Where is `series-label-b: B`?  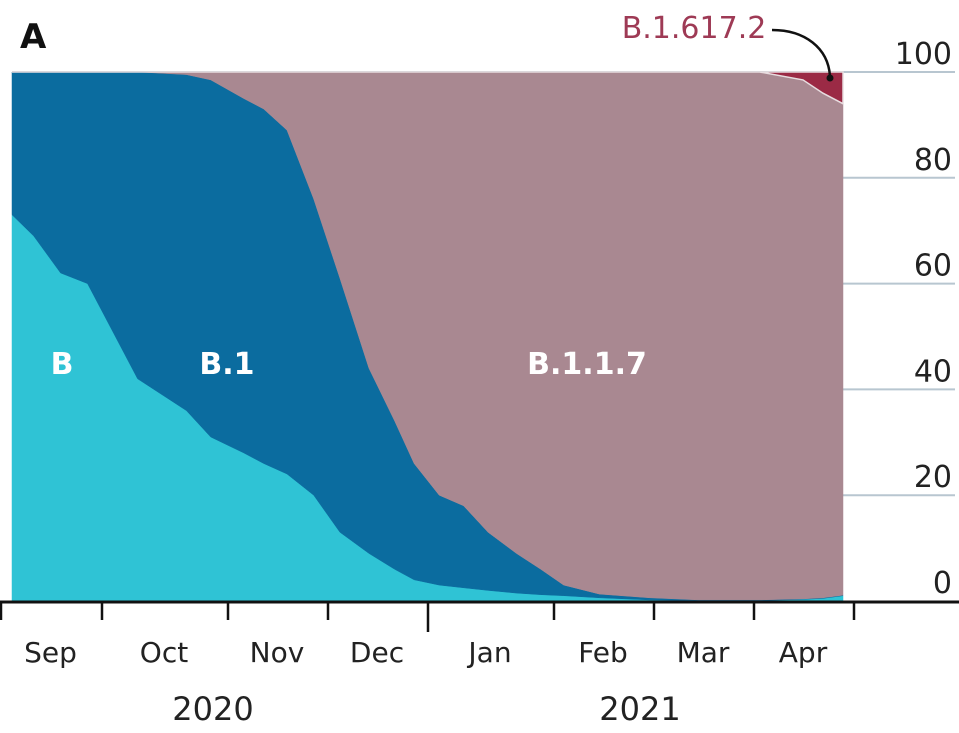
series-label-b: B is located at coordinates (62, 364).